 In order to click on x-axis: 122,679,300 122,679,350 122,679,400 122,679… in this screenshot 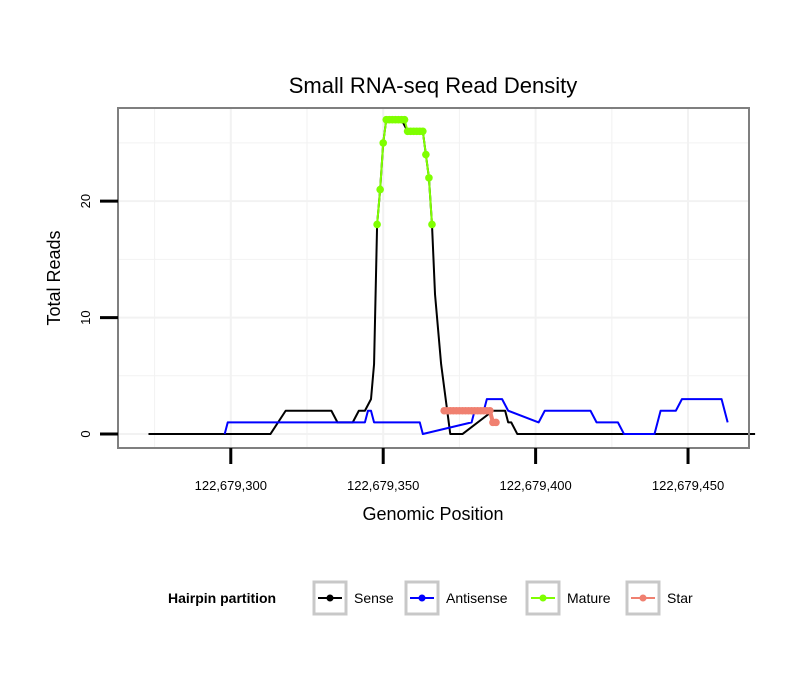, I will do `click(459, 470)`.